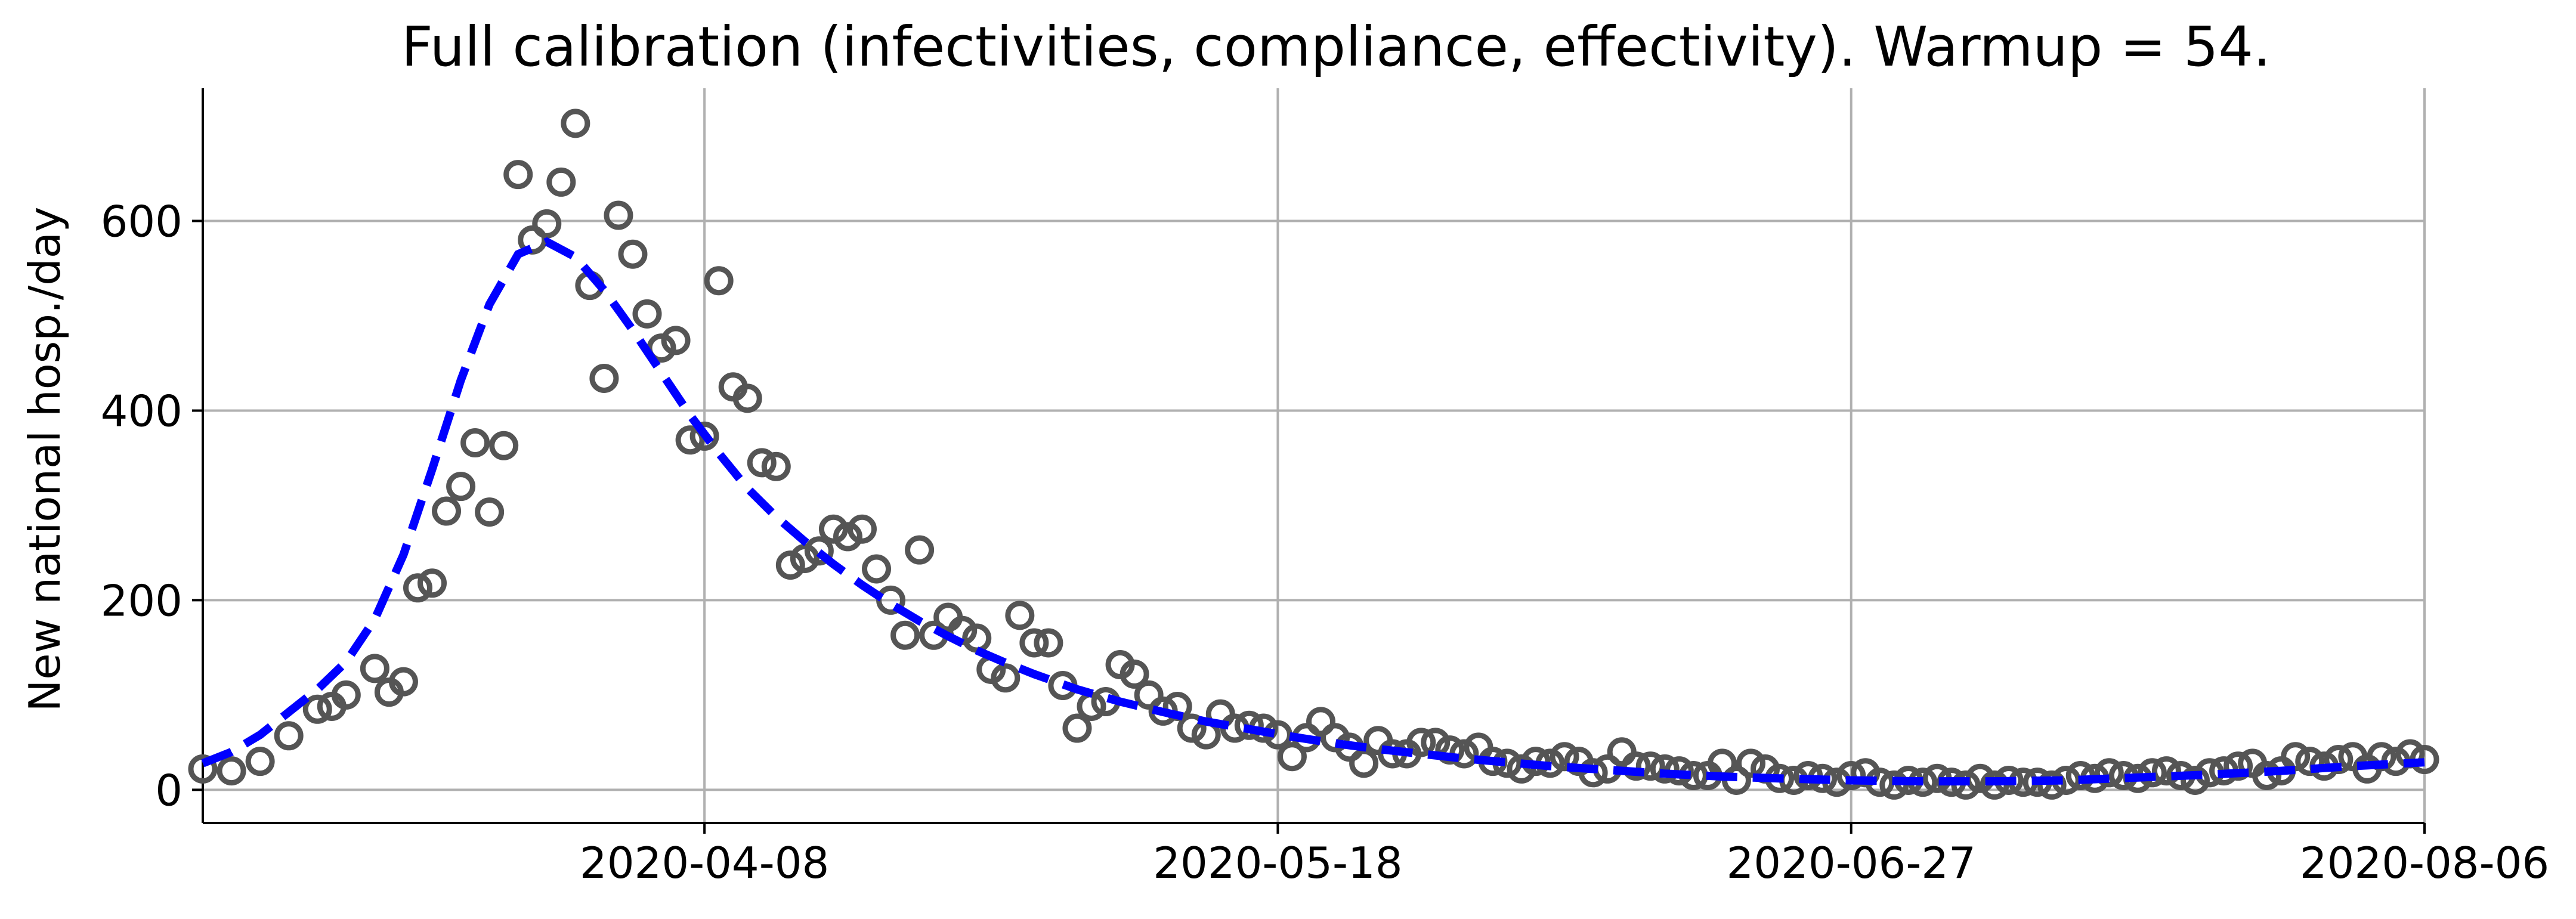  I want to click on y-tick-label: 0, so click(169, 790).